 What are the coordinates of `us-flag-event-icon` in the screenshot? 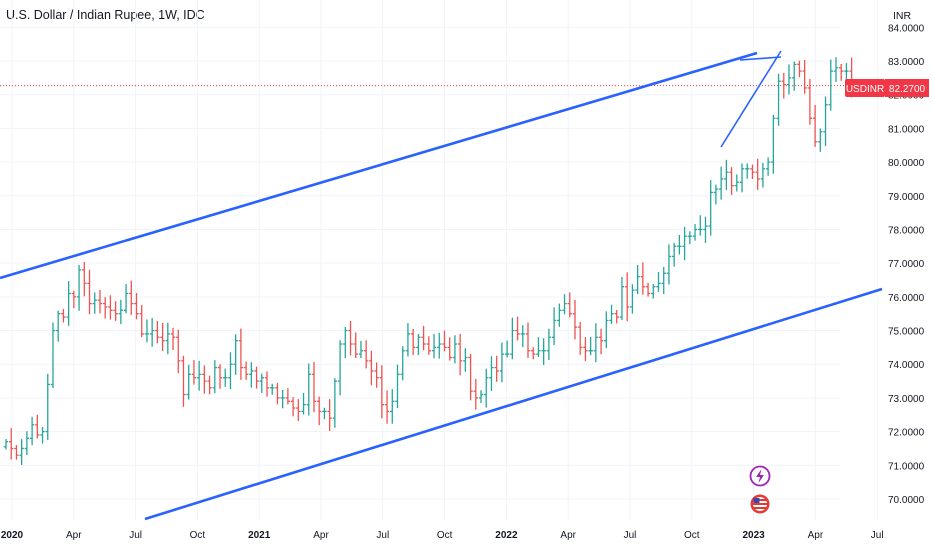 It's located at (760, 504).